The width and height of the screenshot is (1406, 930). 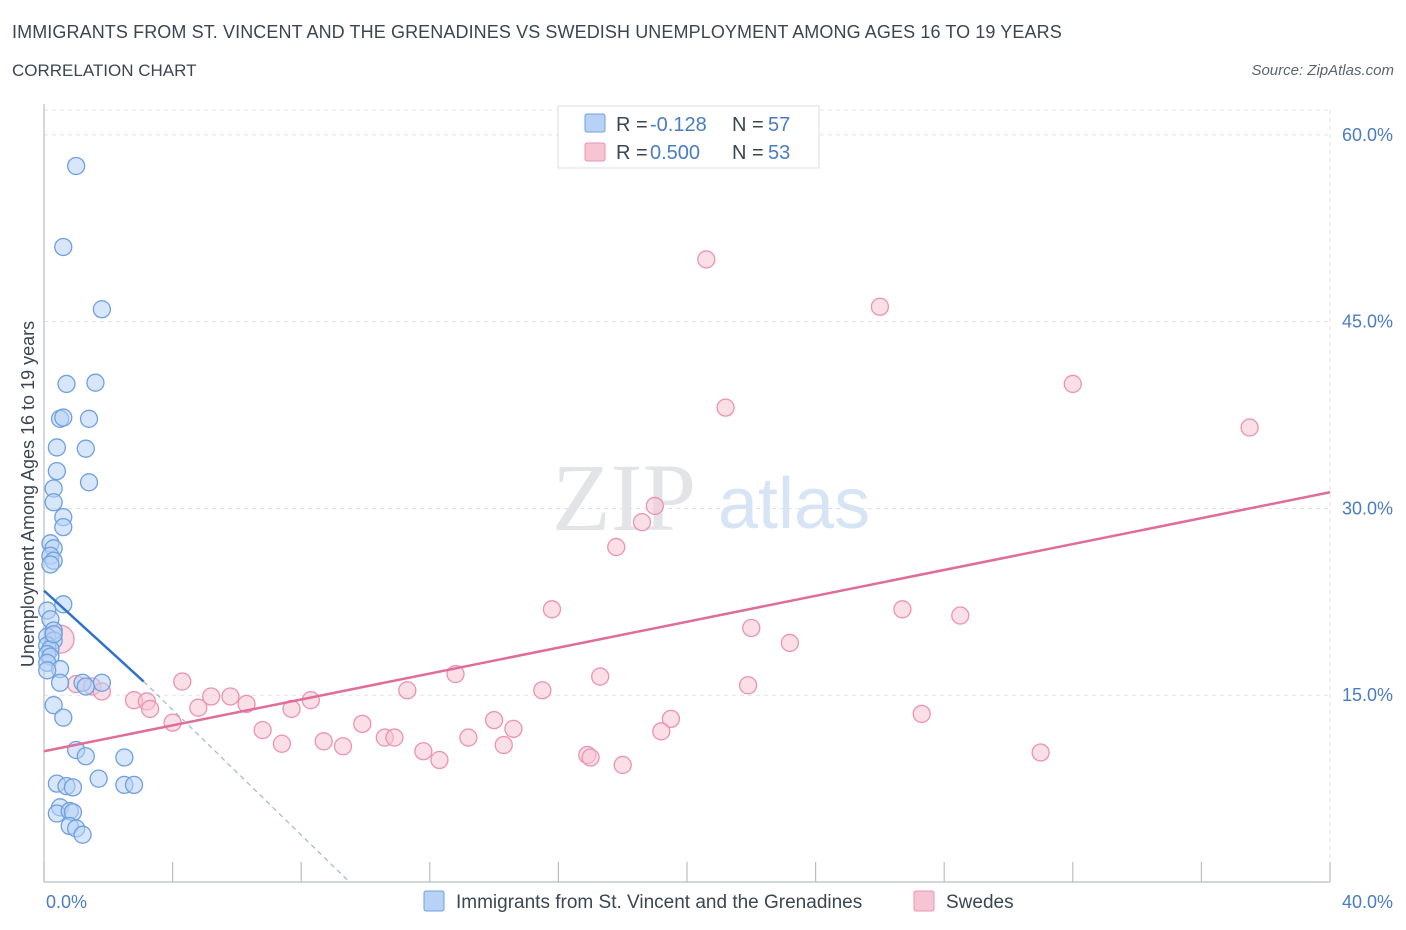 I want to click on y-axis-title: Unemployment Among Ages 16 to 19 years, so click(x=28, y=494).